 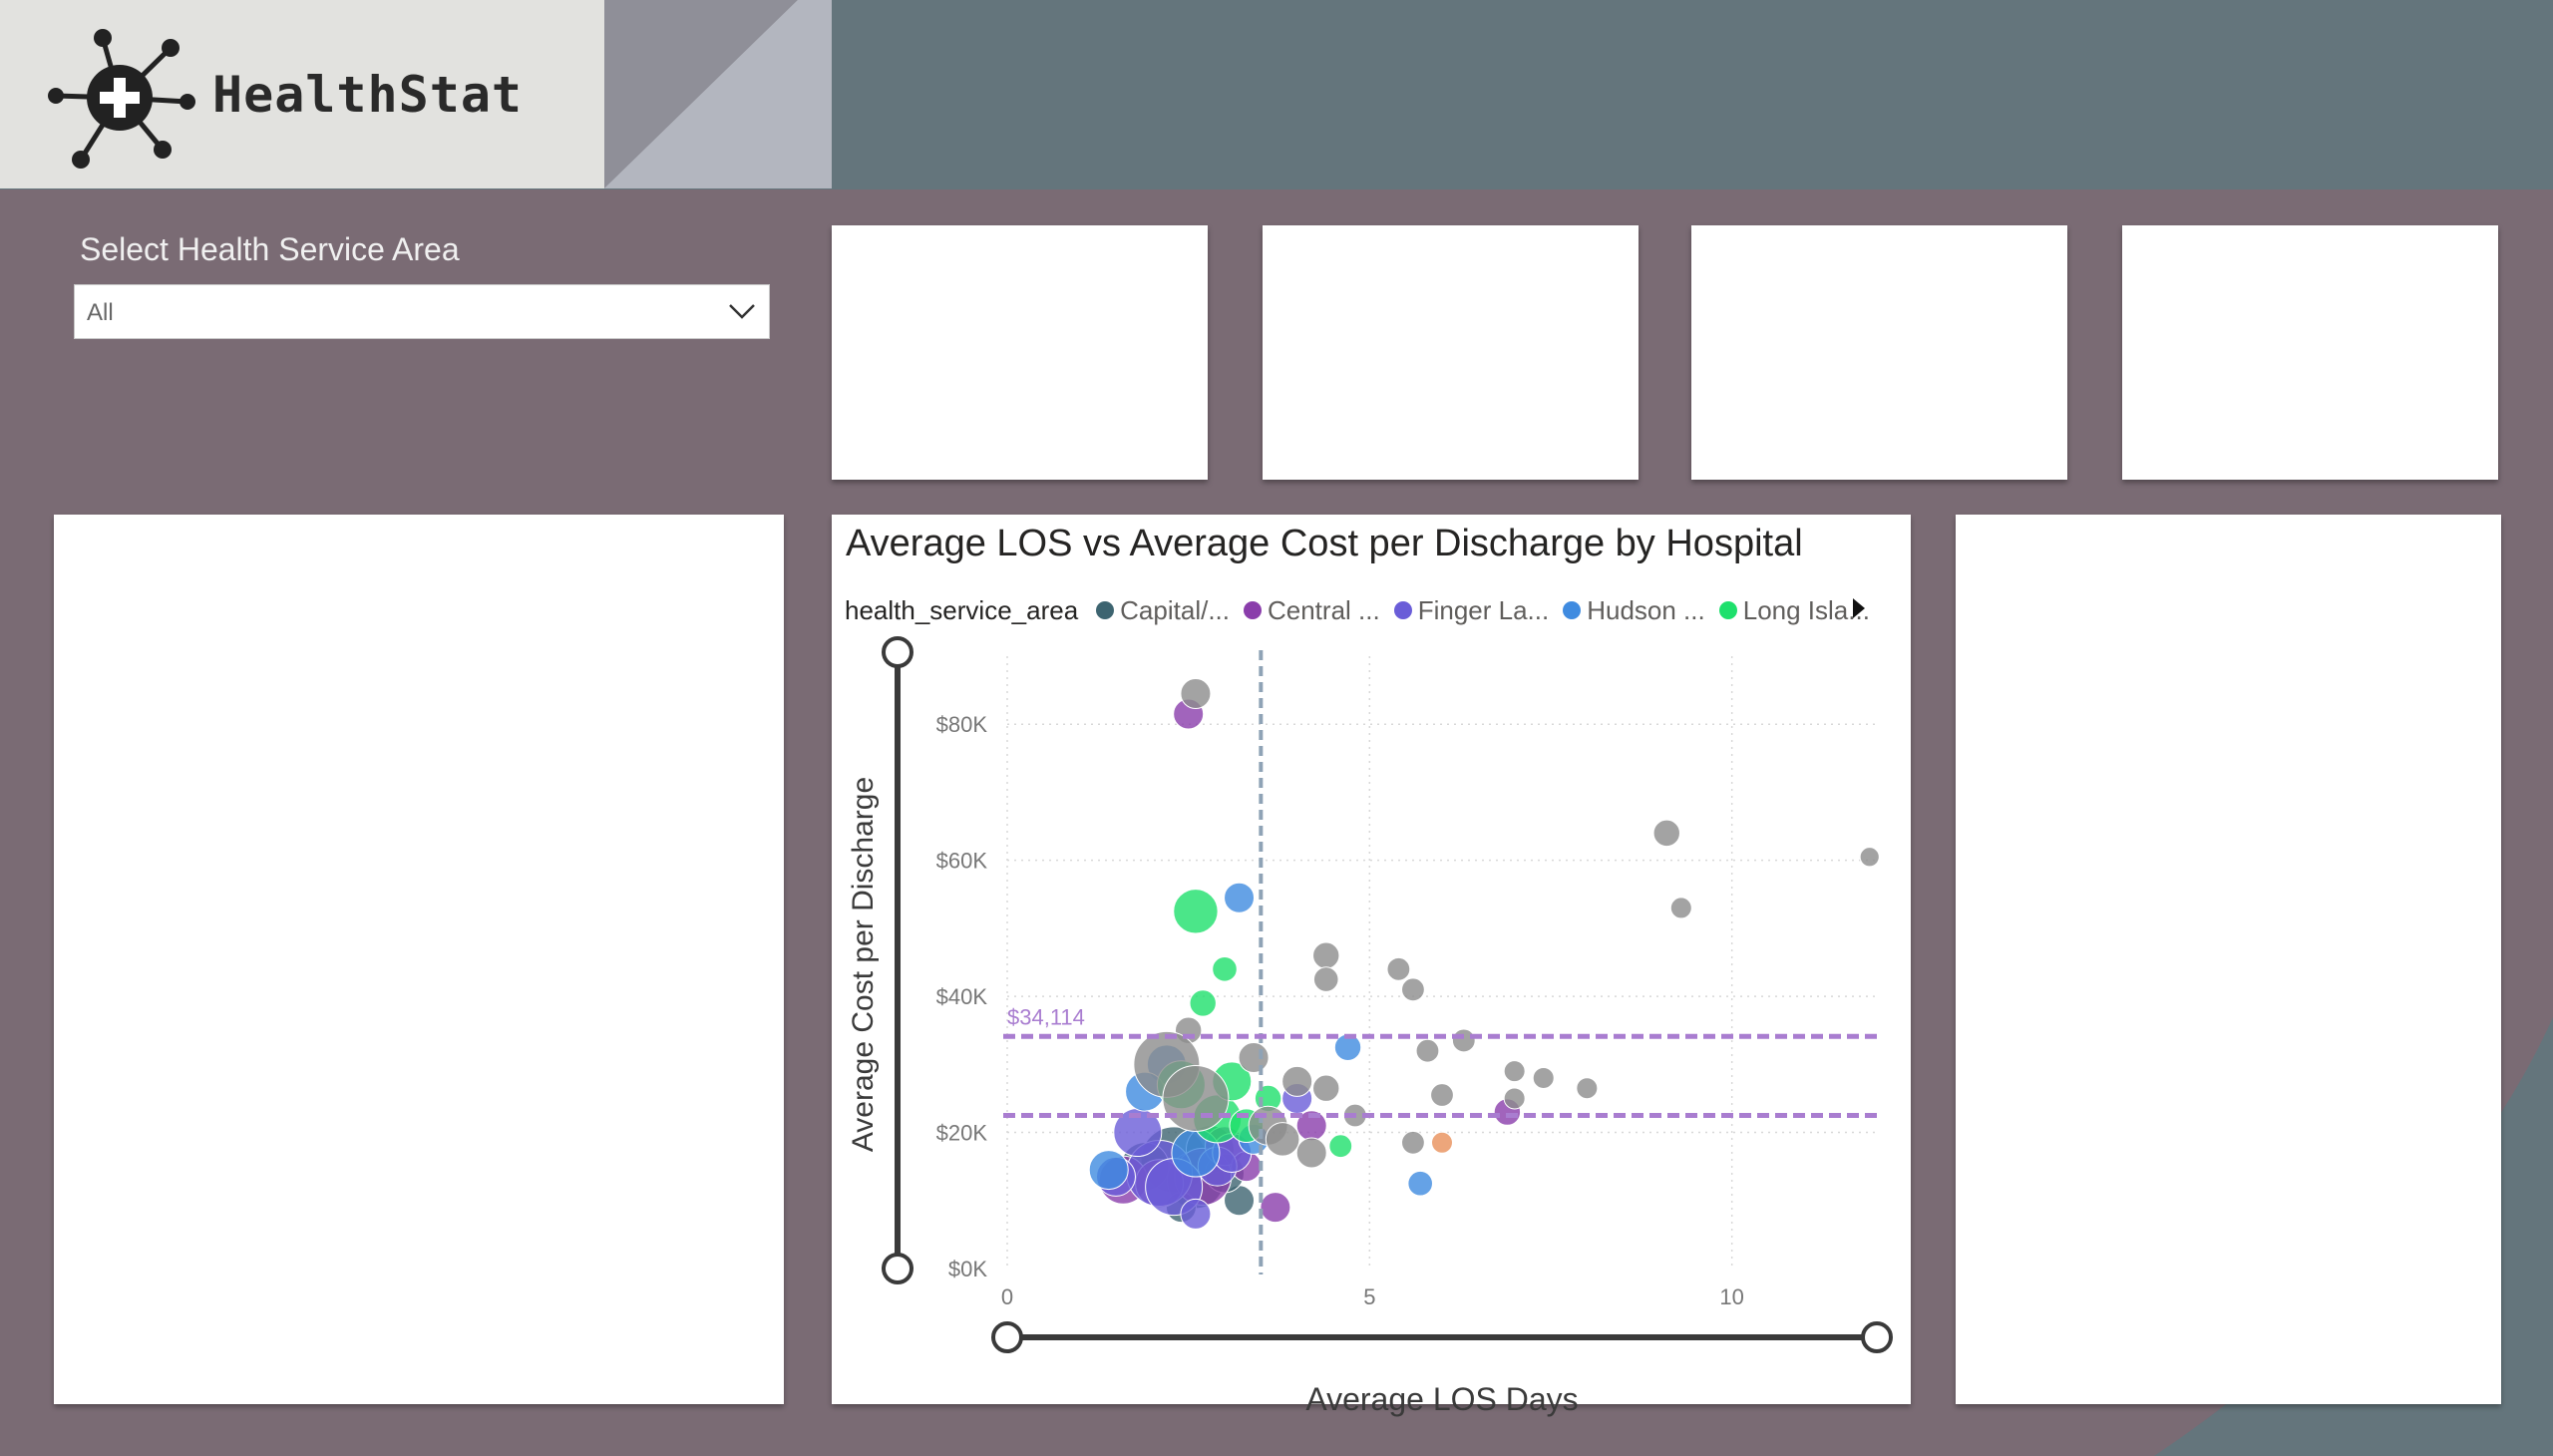 What do you see at coordinates (101, 312) in the screenshot?
I see `dropdown-value: All` at bounding box center [101, 312].